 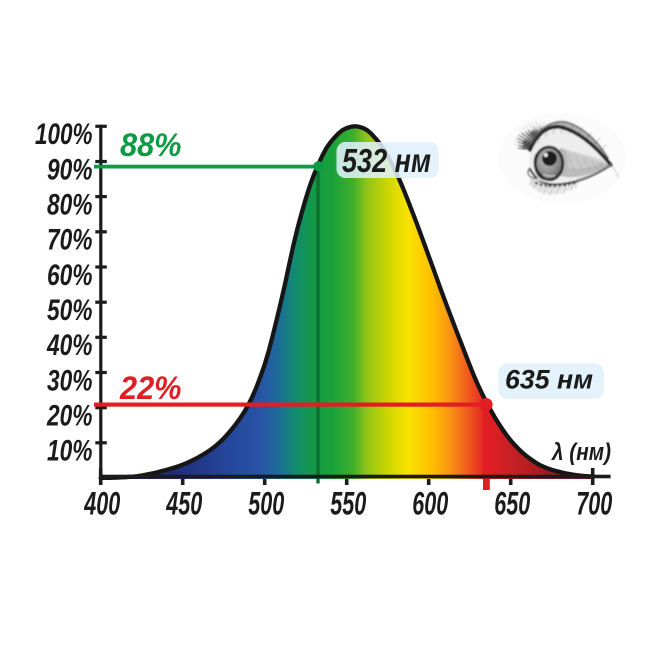 I want to click on svg-text: 600, so click(x=430, y=504).